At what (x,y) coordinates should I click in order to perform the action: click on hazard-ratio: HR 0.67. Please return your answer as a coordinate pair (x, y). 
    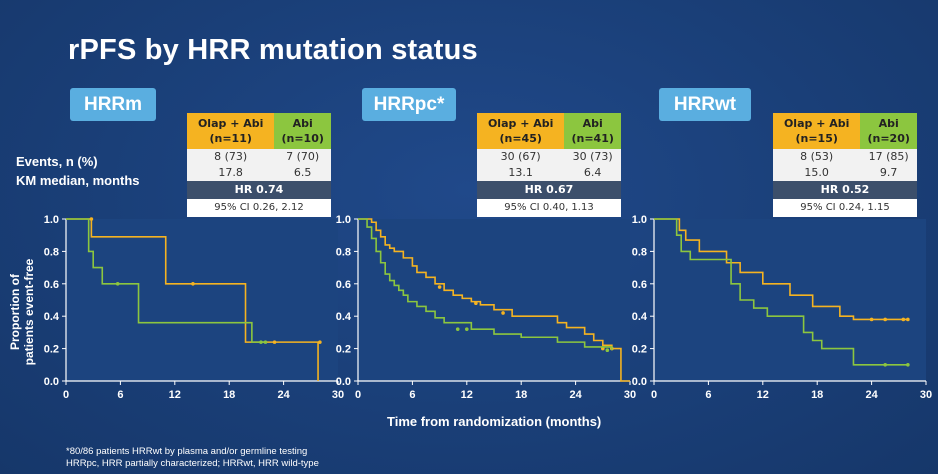
    Looking at the image, I should click on (549, 190).